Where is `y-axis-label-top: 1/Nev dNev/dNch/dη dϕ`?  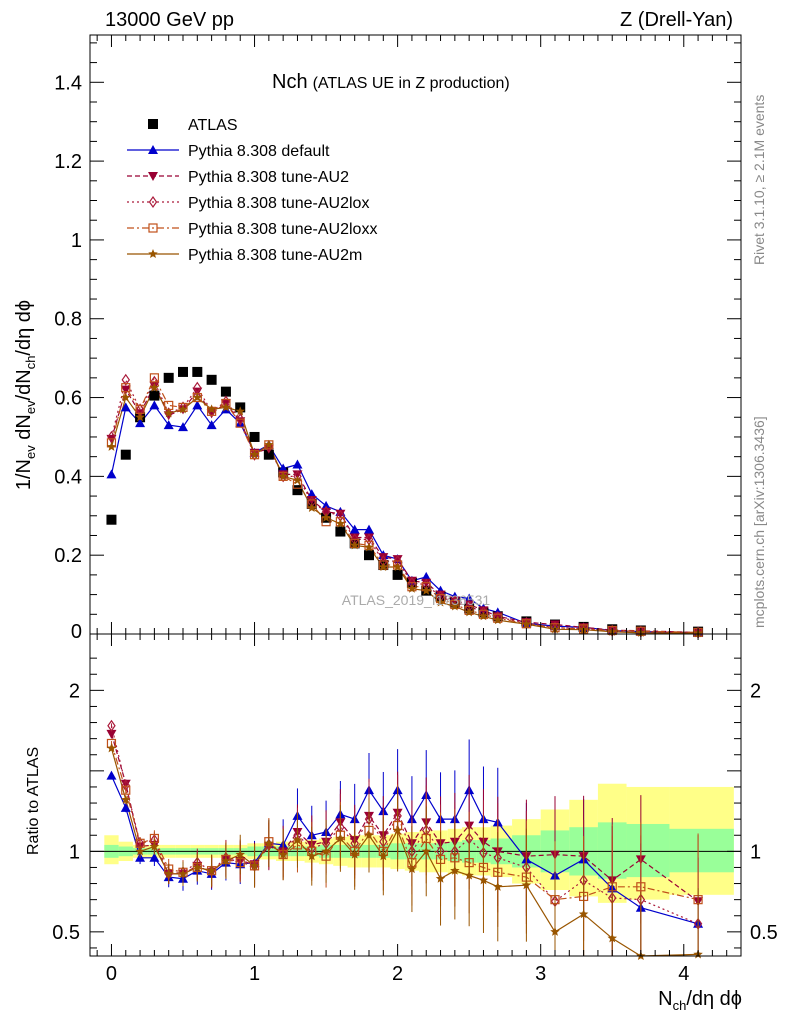
y-axis-label-top: 1/Nev dNev/dNch/dη dϕ is located at coordinates (25, 395).